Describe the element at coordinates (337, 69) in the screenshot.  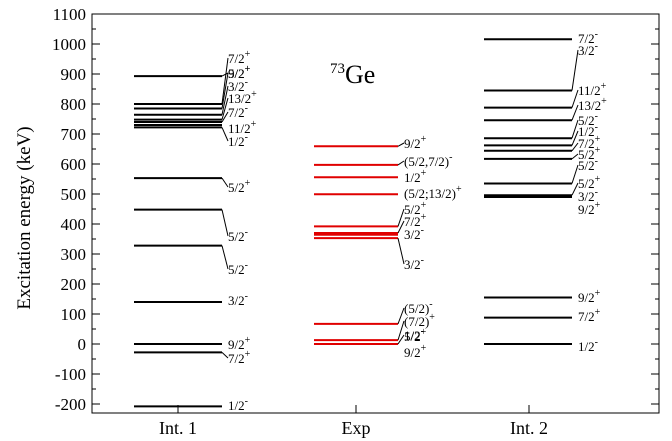
I see `title-mass: 73` at that location.